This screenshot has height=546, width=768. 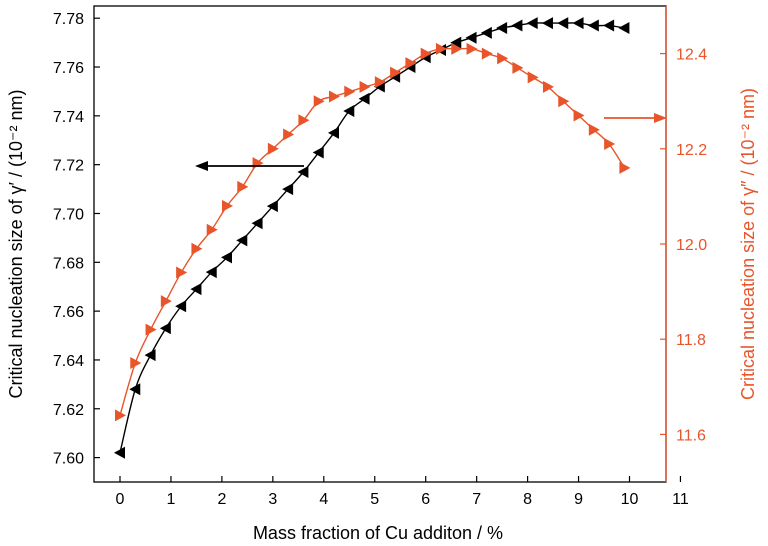 What do you see at coordinates (68, 263) in the screenshot?
I see `y-left-tick-label: 7.68` at bounding box center [68, 263].